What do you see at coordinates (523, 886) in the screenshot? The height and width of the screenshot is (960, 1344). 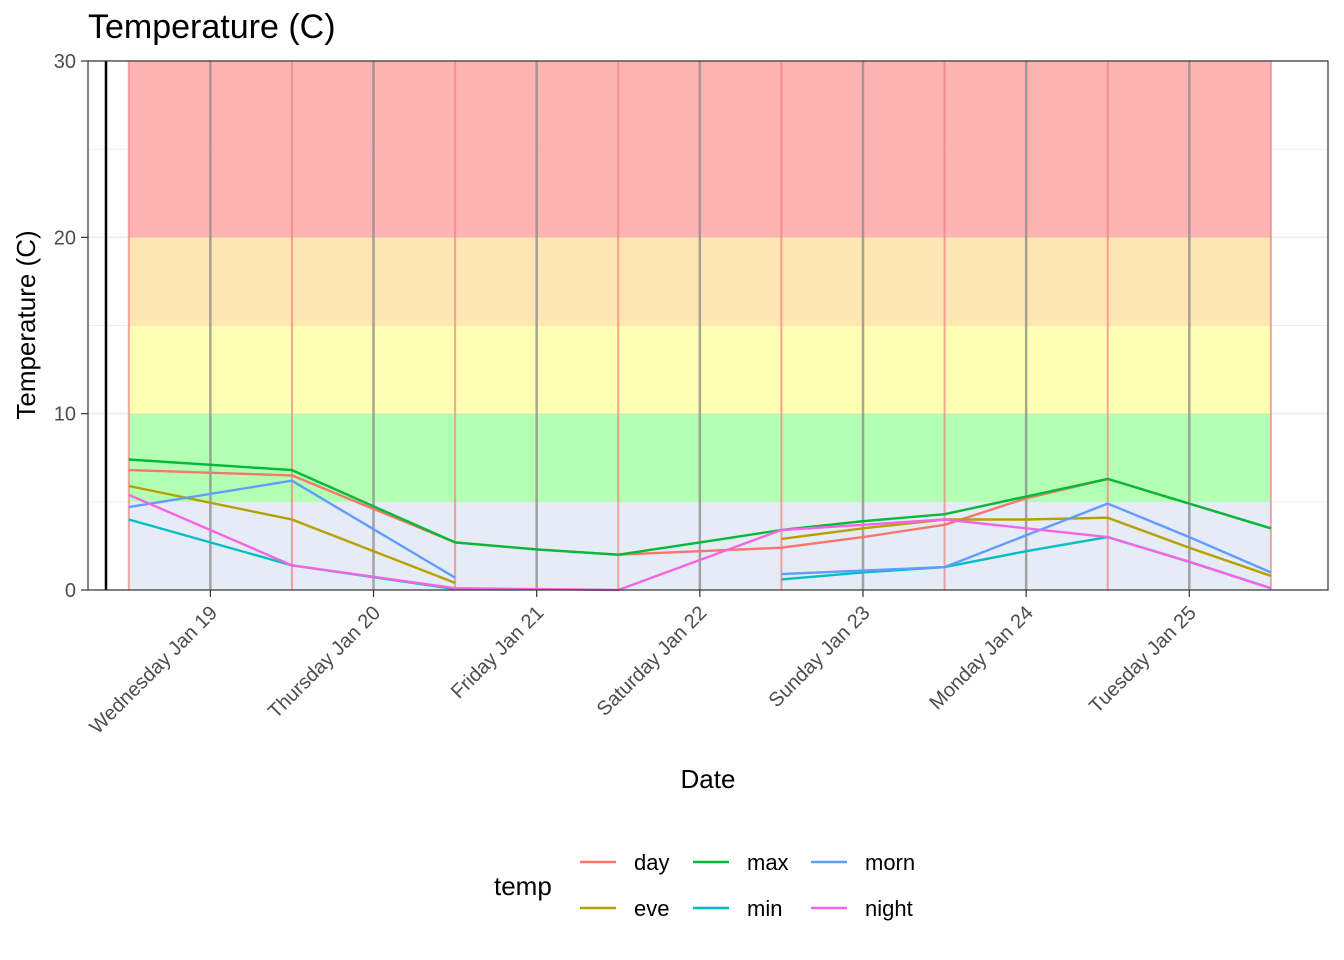 I see `legend-title: temp` at bounding box center [523, 886].